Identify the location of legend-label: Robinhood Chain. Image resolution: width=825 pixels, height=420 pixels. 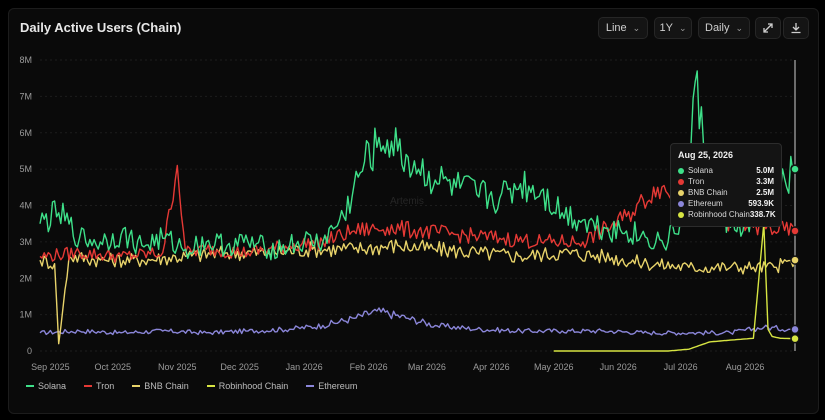
(253, 386).